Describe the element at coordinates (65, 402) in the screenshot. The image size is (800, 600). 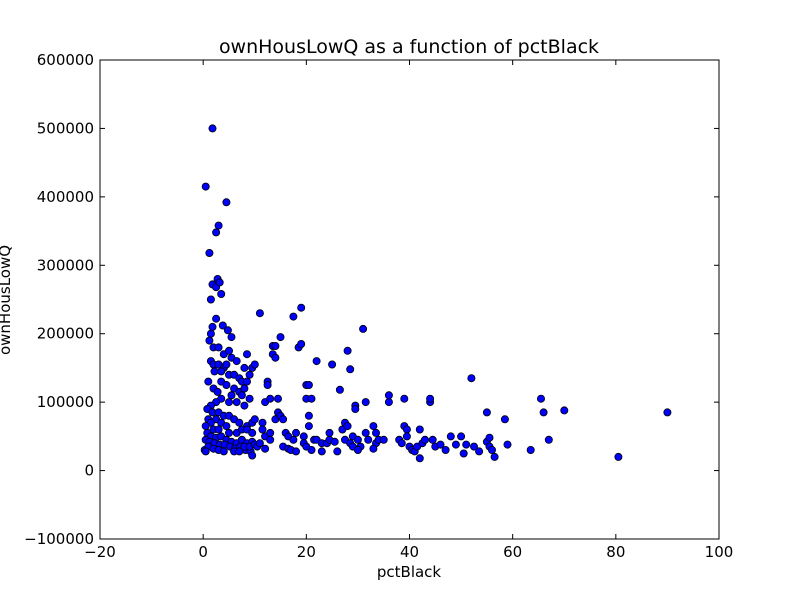
I see `y-tick-label: 100000` at that location.